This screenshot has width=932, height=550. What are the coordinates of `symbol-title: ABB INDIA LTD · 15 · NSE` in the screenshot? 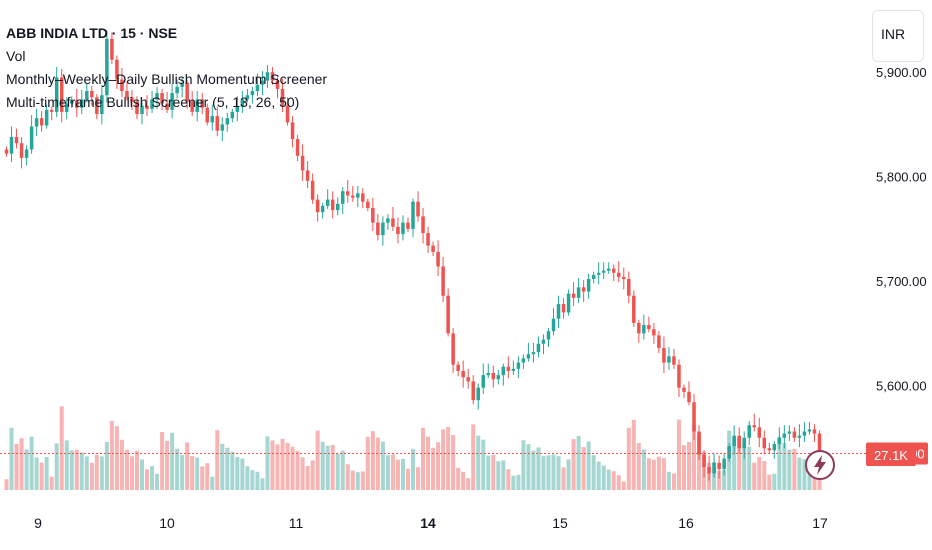 It's located at (92, 33).